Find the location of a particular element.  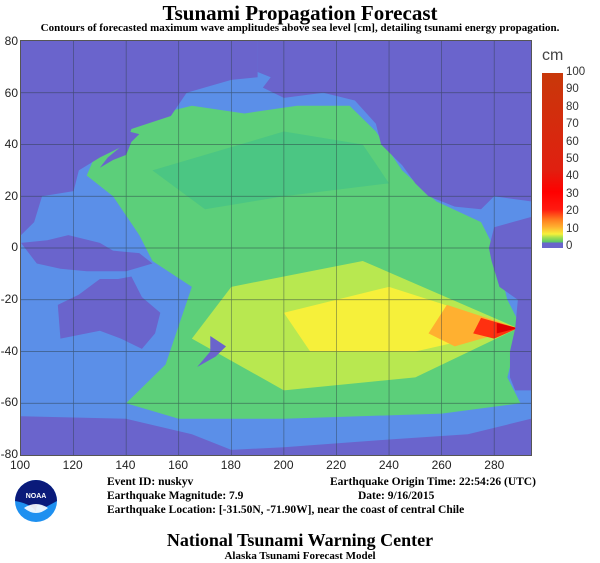

wave-peak is located at coordinates (507, 328).